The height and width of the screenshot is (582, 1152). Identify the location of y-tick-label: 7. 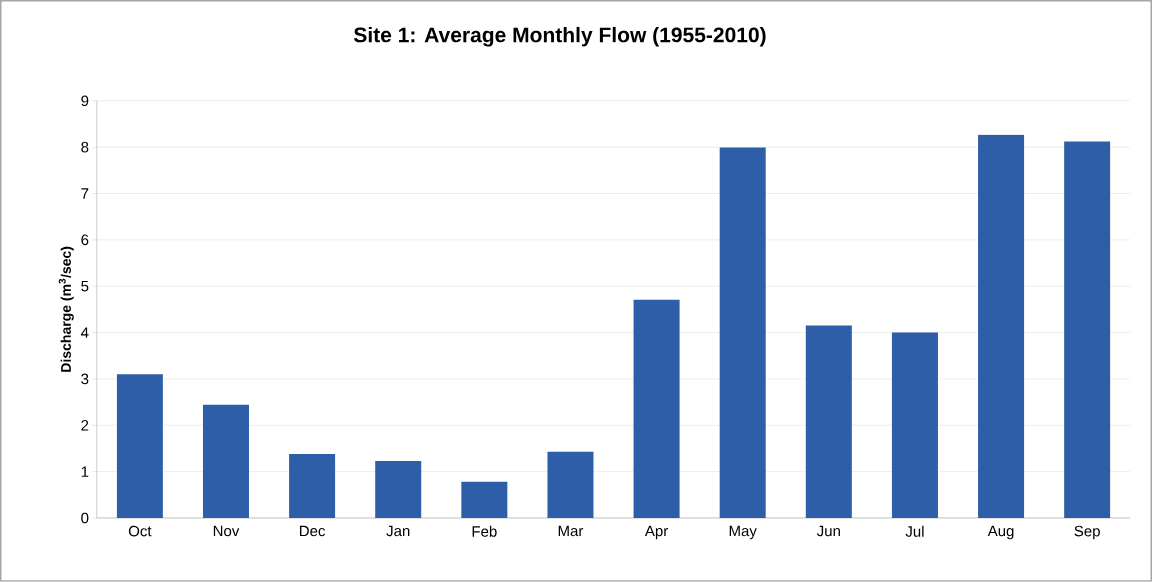
(85, 193).